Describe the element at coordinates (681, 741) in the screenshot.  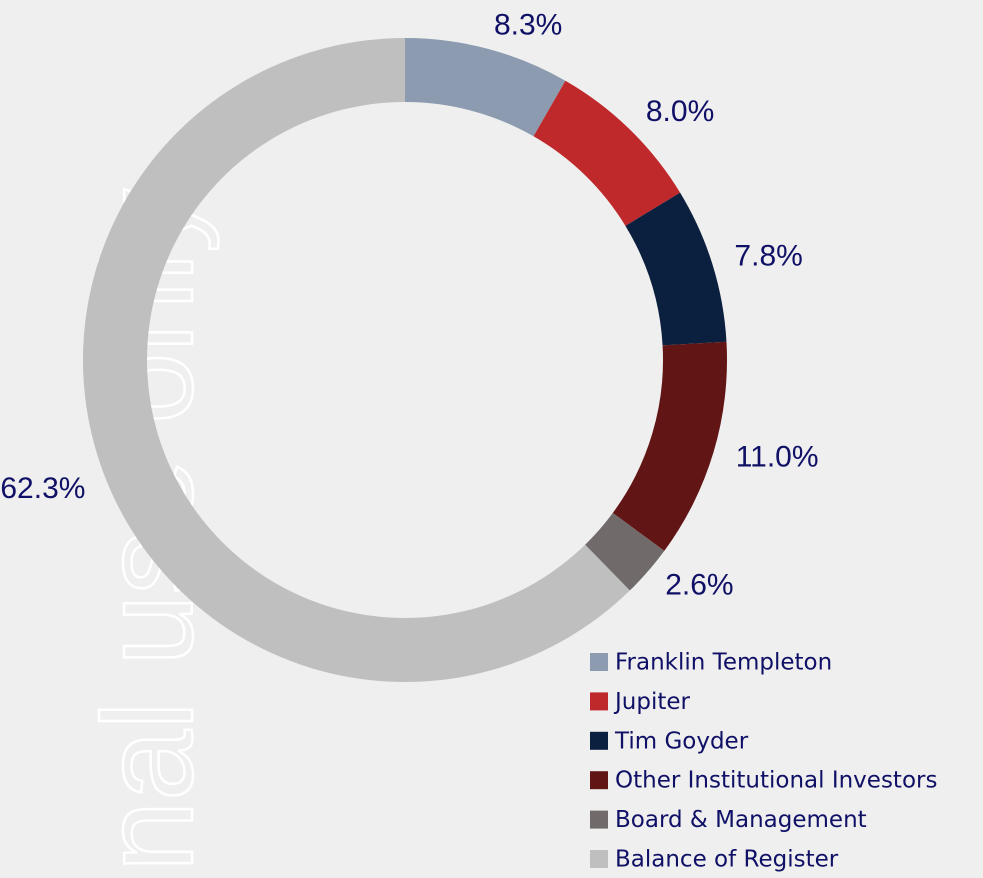
I see `legend-label: Tim Goyder` at that location.